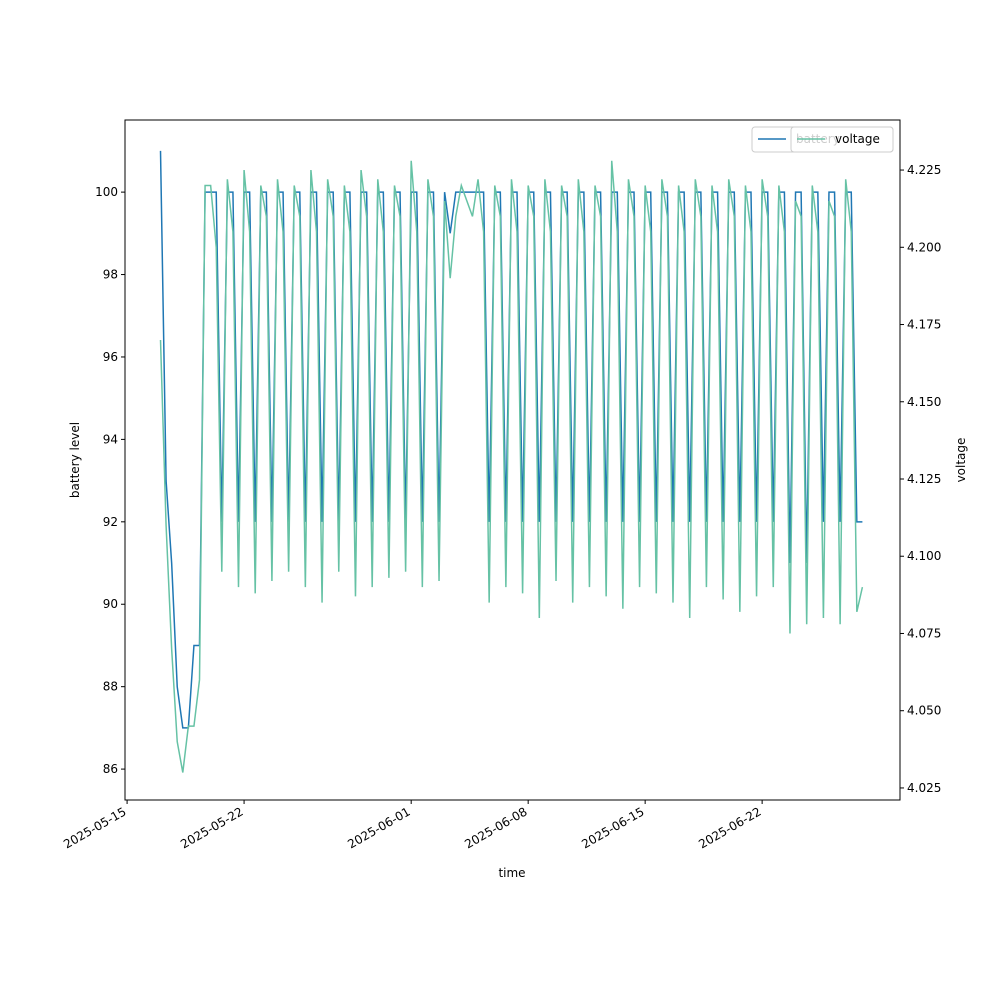 This screenshot has height=1000, width=1000. What do you see at coordinates (924, 170) in the screenshot?
I see `y2-tick-label: 4.225` at bounding box center [924, 170].